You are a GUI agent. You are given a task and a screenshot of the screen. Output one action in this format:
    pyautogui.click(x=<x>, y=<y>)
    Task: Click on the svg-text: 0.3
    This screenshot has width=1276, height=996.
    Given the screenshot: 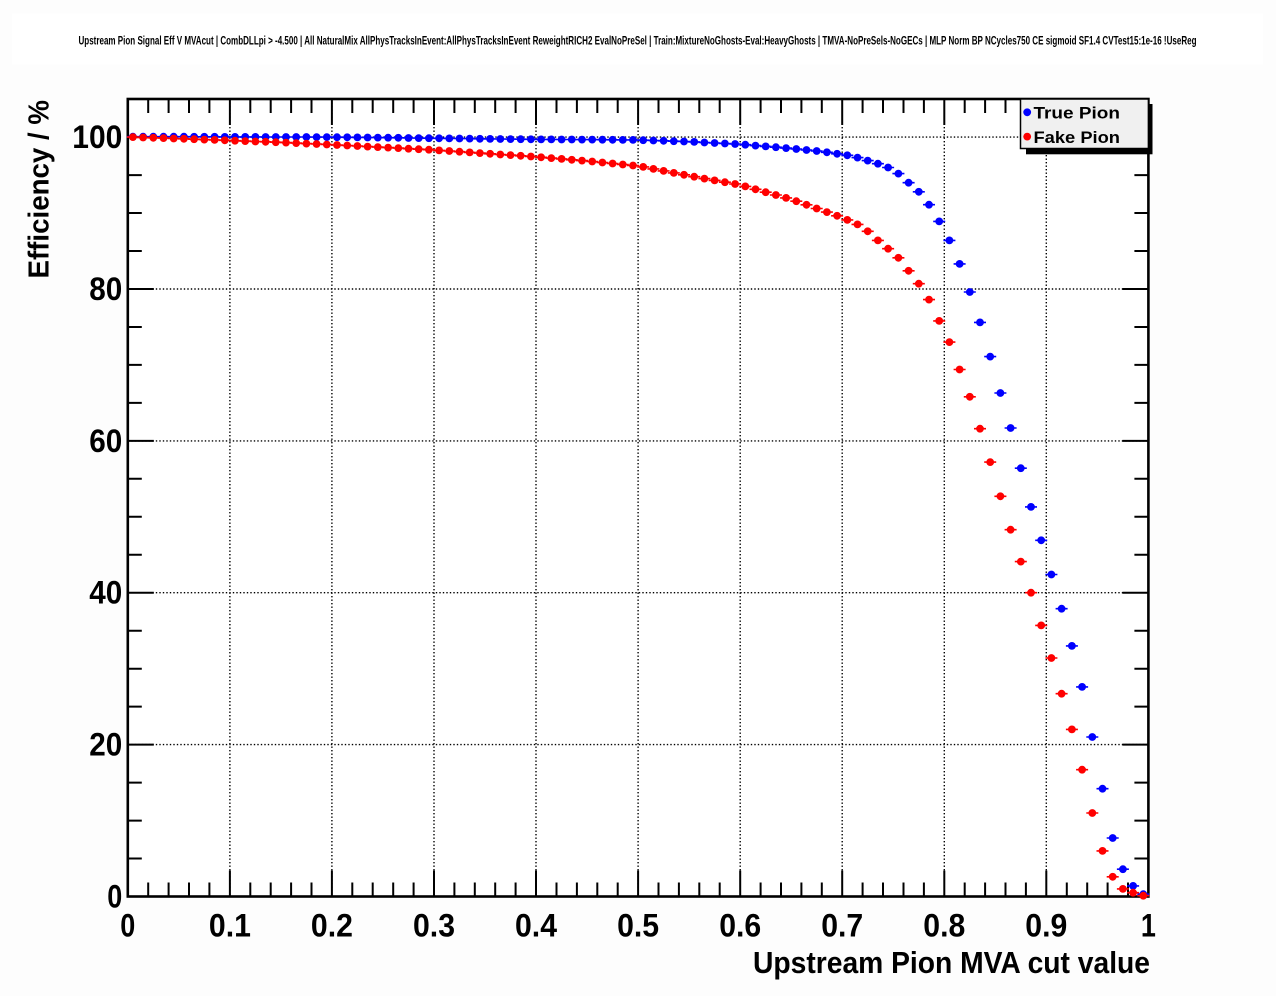 What is the action you would take?
    pyautogui.click(x=434, y=926)
    